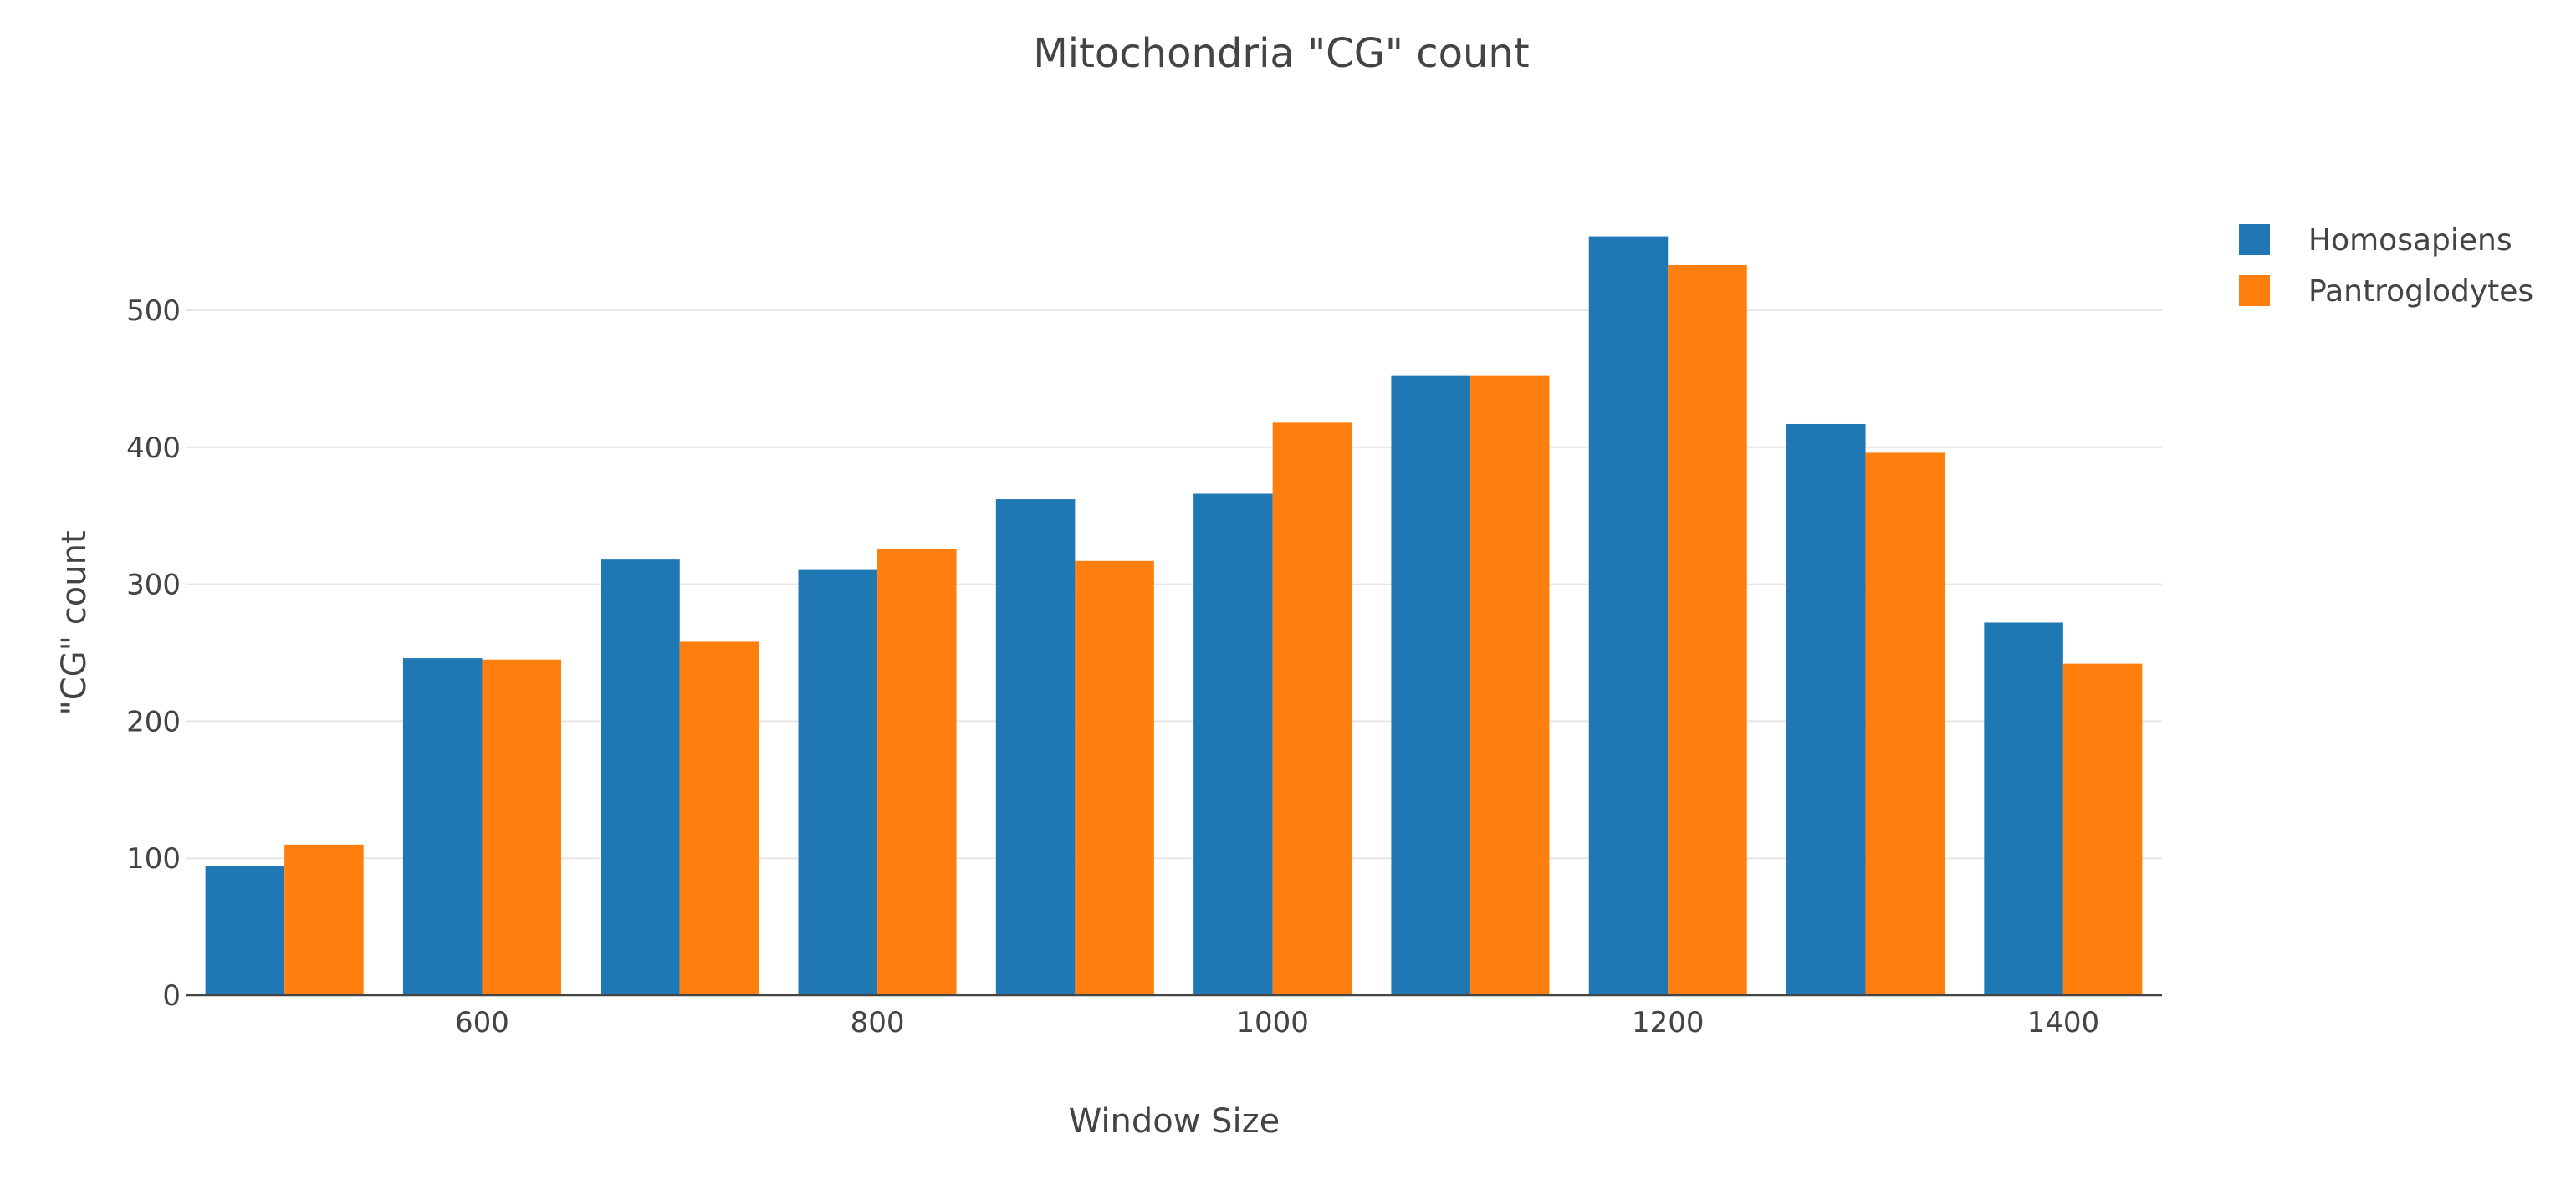 The image size is (2576, 1180). I want to click on legend-label-pantroglodytes: Pantroglodytes, so click(2420, 291).